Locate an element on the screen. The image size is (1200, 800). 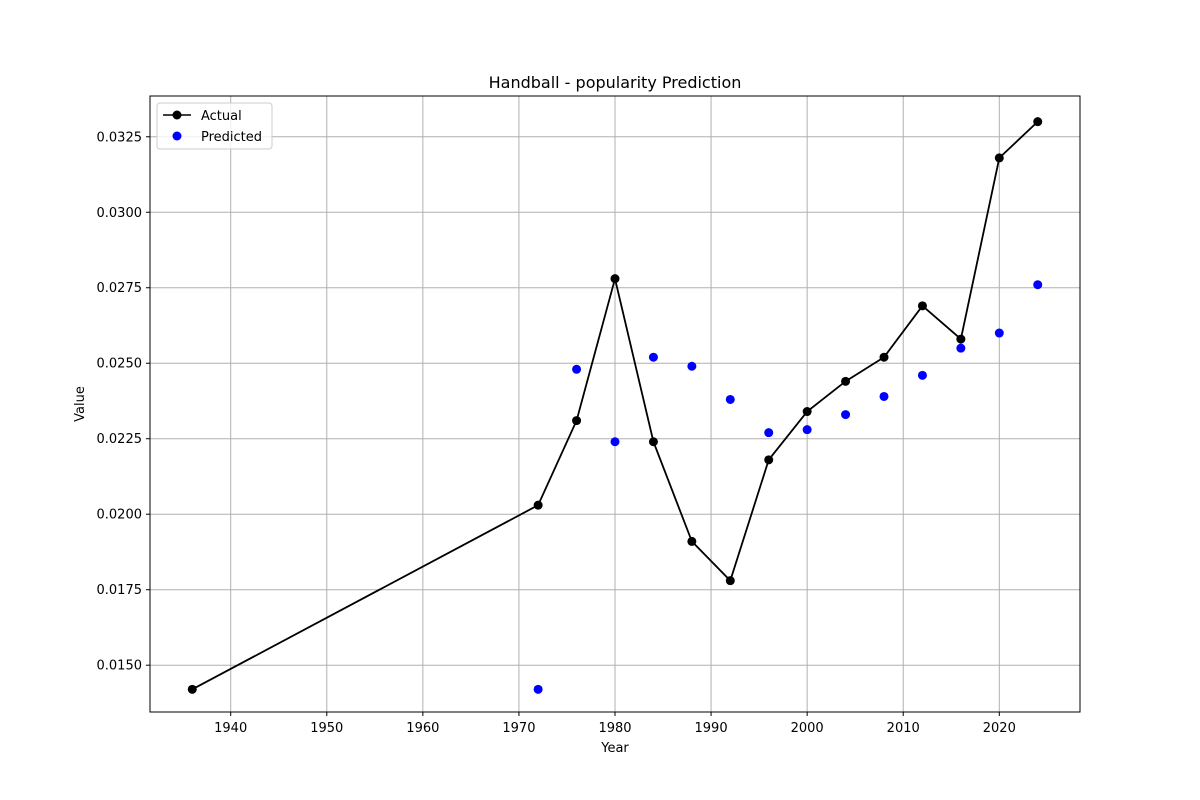
y-tick-label: 0.0300 is located at coordinates (120, 213).